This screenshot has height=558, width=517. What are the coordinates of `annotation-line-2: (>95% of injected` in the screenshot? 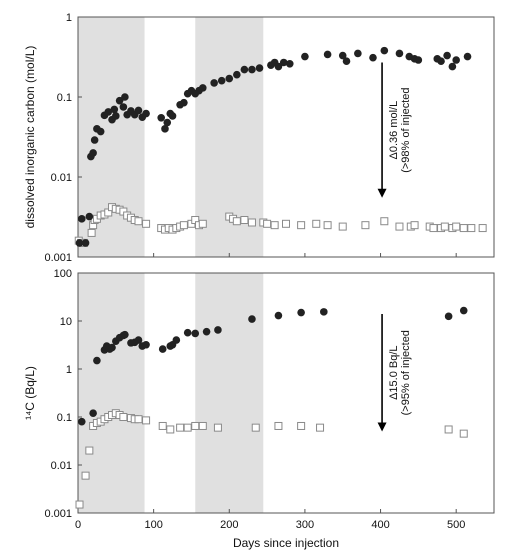 It's located at (406, 372).